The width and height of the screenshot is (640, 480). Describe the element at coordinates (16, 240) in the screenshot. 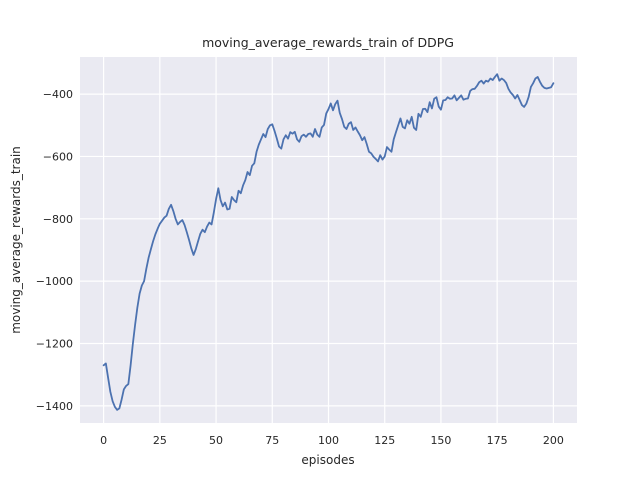

I see `y-axis-label: moving_average_rewards_train` at that location.